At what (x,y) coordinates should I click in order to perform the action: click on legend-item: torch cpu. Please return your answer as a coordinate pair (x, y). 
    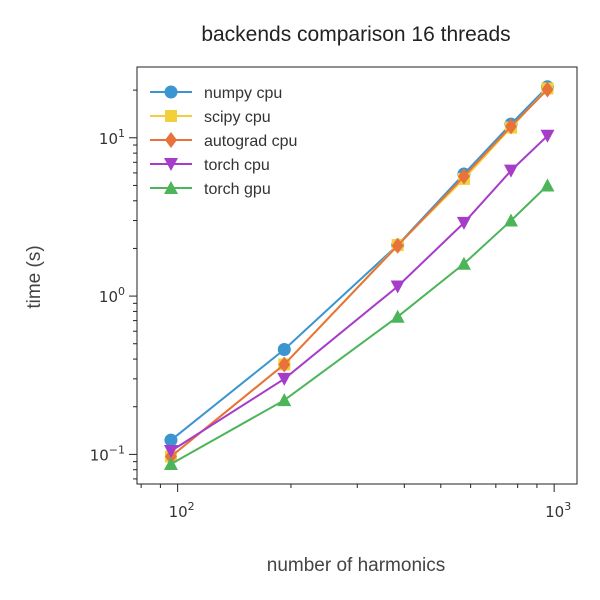
    Looking at the image, I should click on (210, 165).